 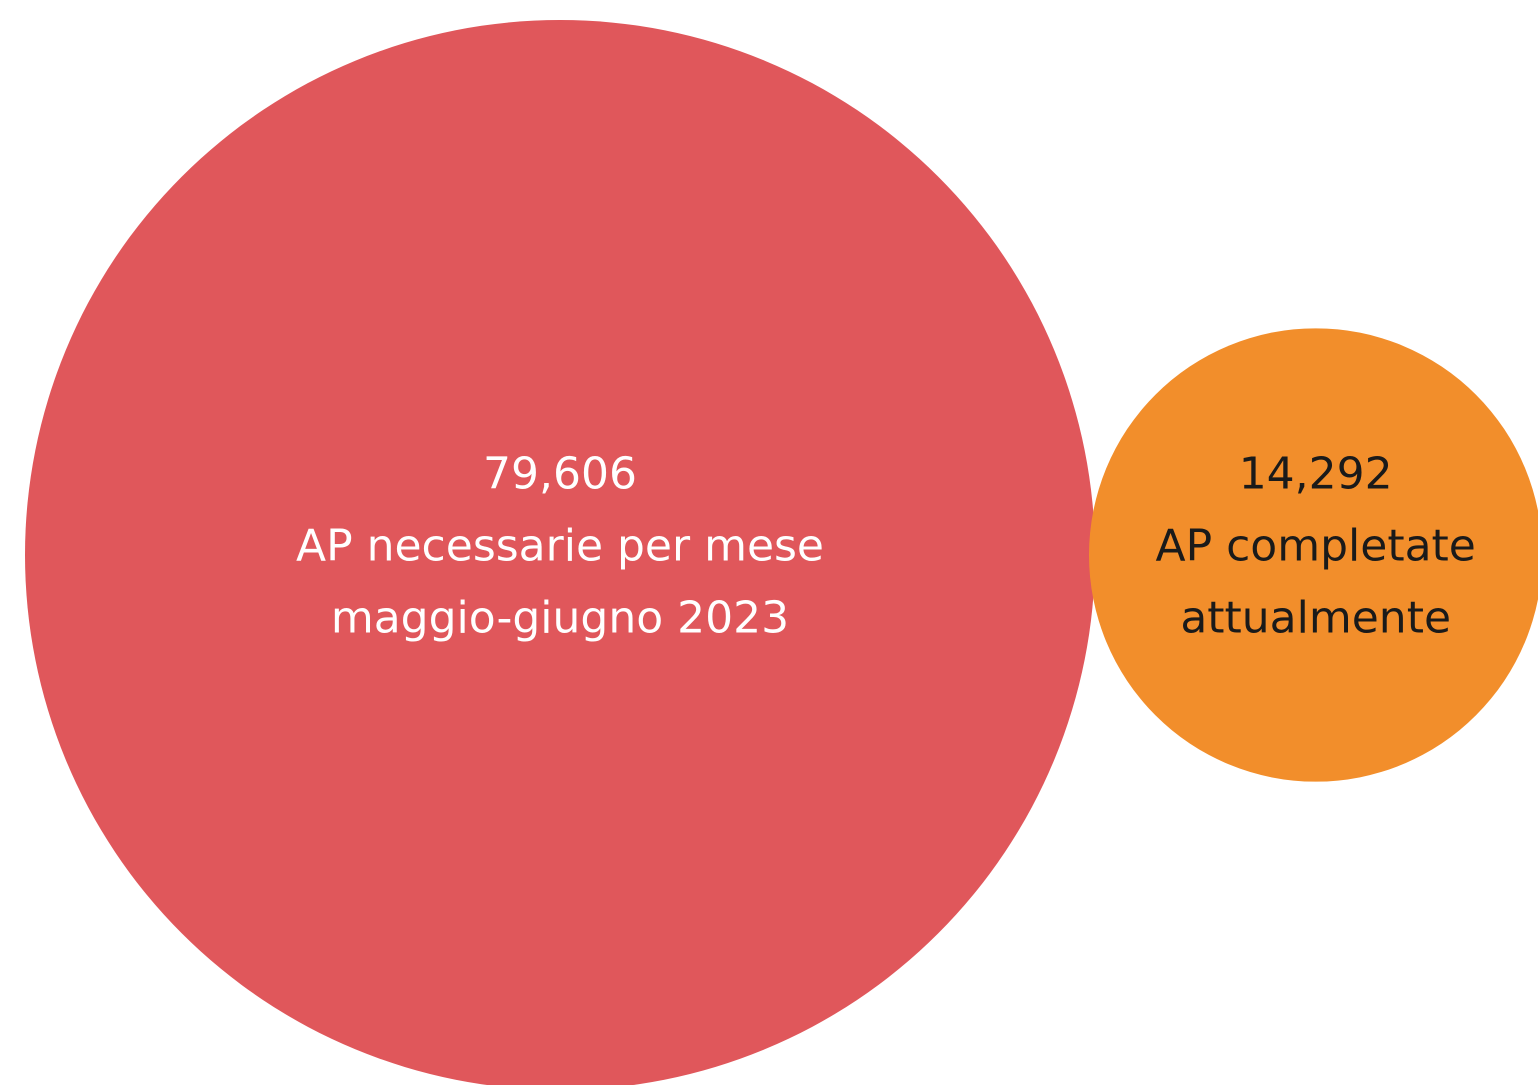 I want to click on bubble-value-label-0: 79,606, so click(x=560, y=473).